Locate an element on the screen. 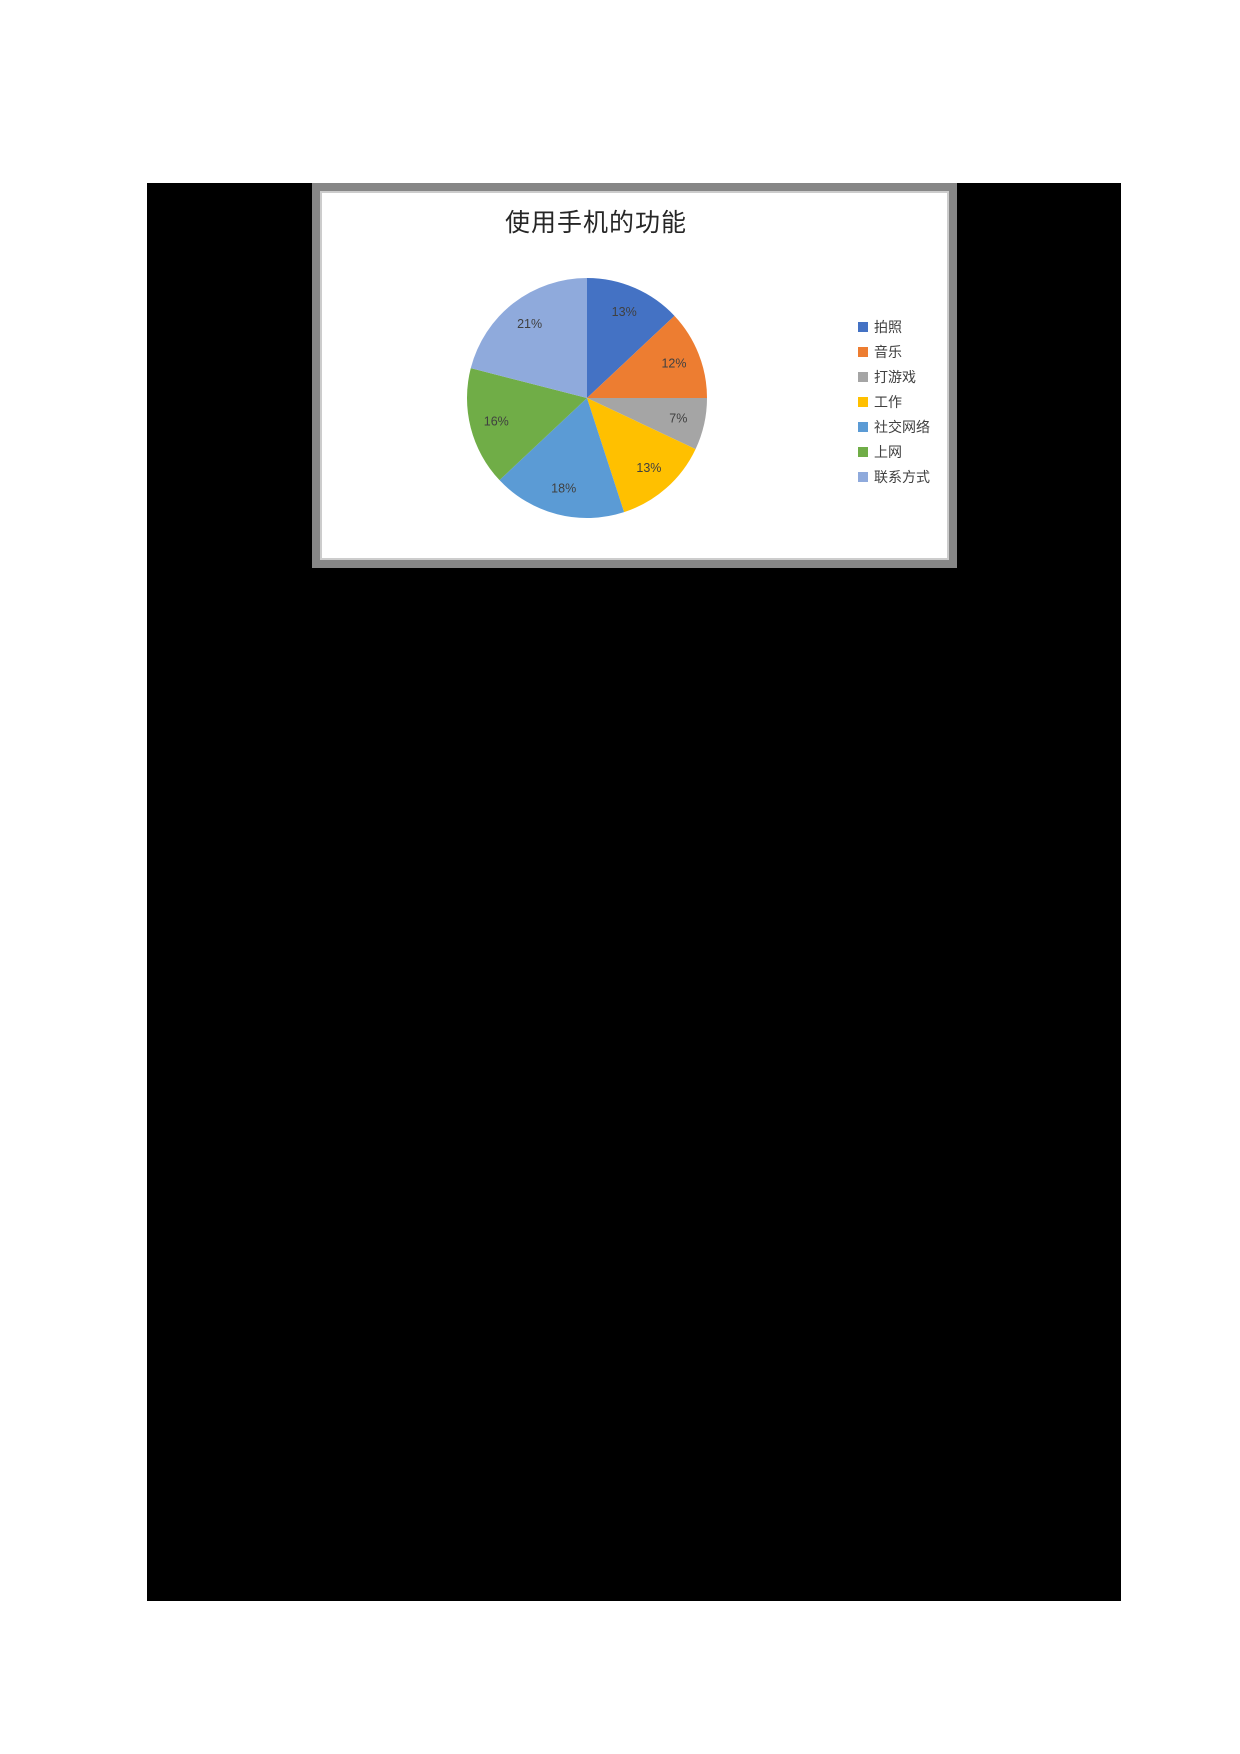 The height and width of the screenshot is (1754, 1240). chart-plot-area: 使用手机的功能 13% 12% 7% 13% 18% 16% 21% 拍照 音乐 打游戏 is located at coordinates (634, 375).